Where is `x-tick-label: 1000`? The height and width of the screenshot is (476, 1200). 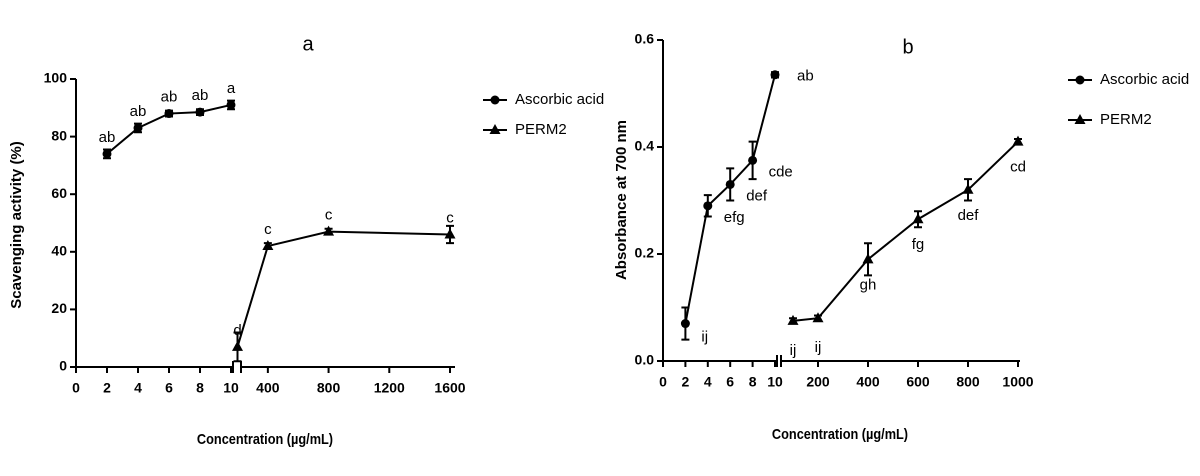 x-tick-label: 1000 is located at coordinates (1017, 382).